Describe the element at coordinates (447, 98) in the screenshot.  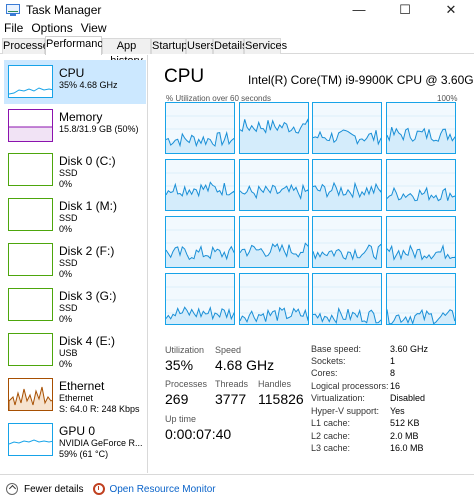
I see `graph-max-label: 100%` at that location.